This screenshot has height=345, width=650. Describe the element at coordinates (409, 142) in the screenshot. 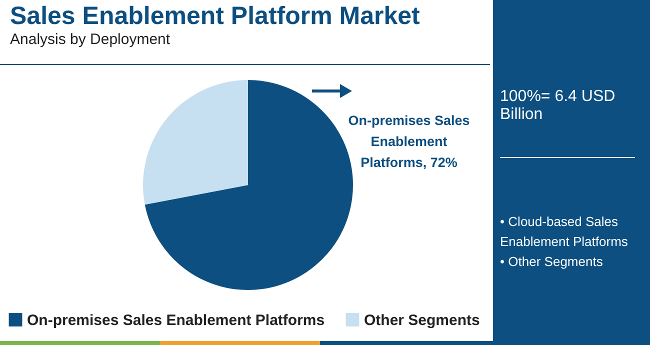

I see `text: On-premises Sales Enablement Platforms, 72%` at that location.